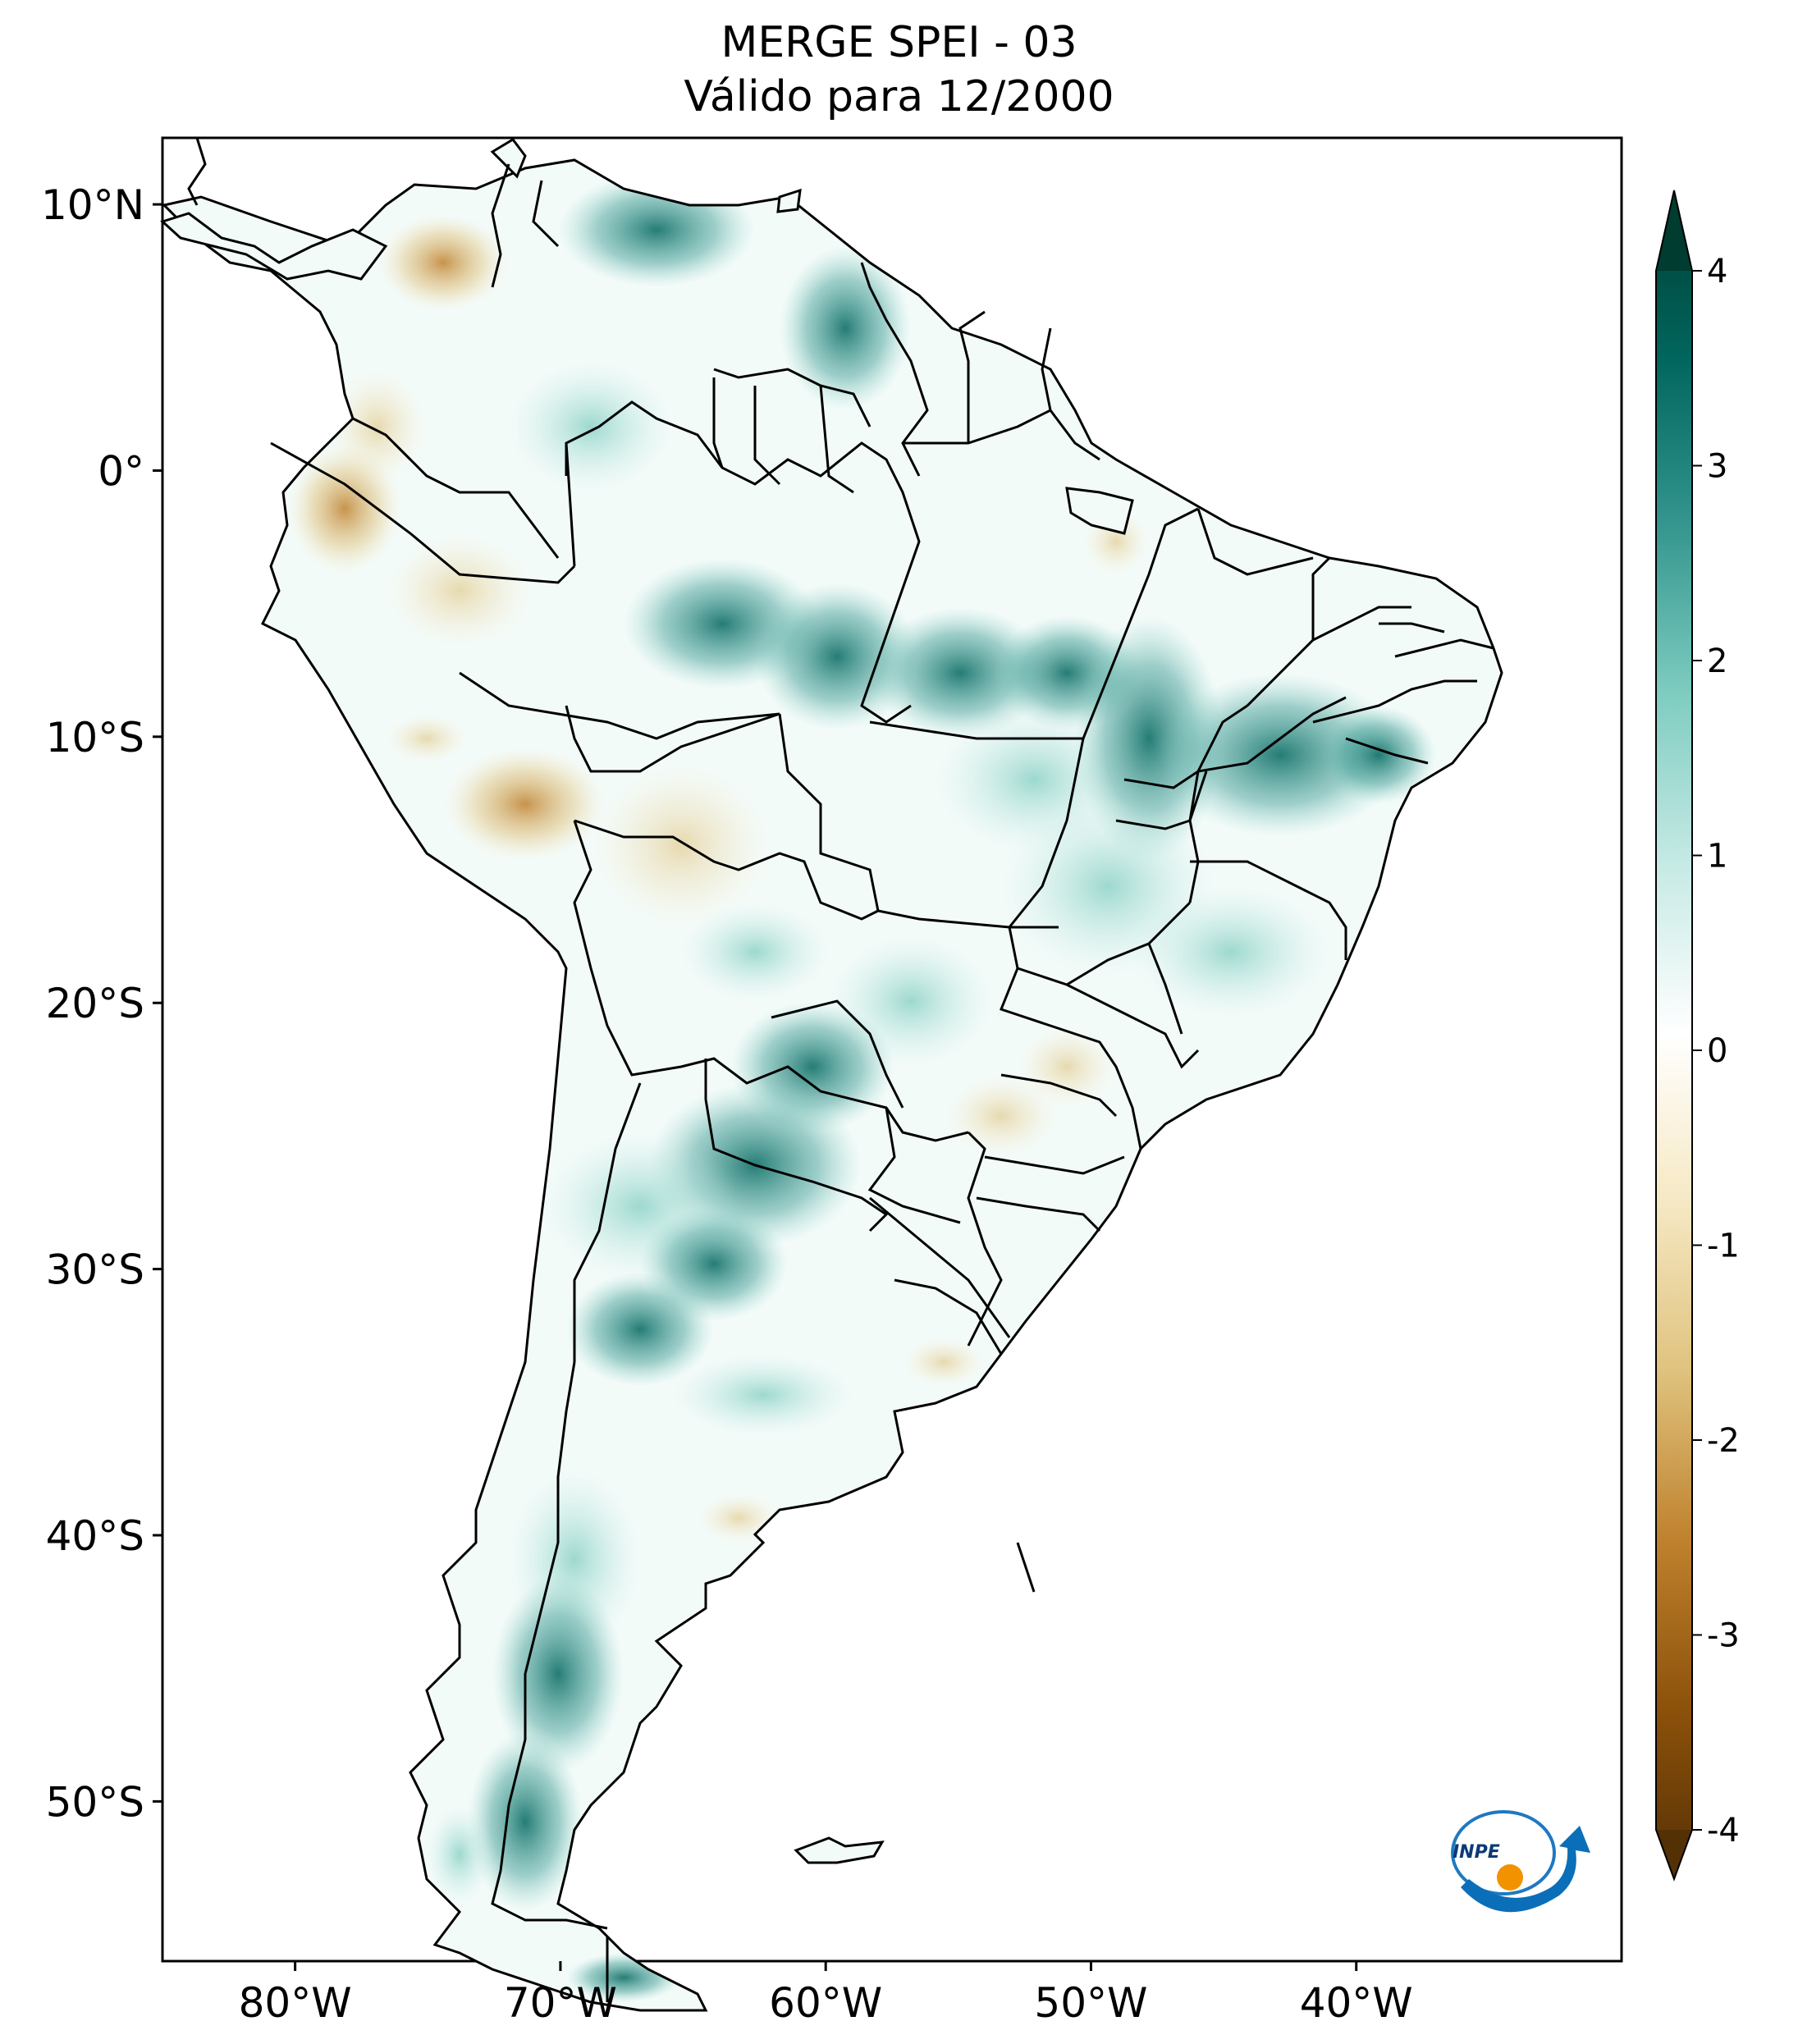 Image resolution: width=1798 pixels, height=2044 pixels. I want to click on colorbar: 4 3 2 1 0 -1 -2 -3 -4, so click(1697, 1036).